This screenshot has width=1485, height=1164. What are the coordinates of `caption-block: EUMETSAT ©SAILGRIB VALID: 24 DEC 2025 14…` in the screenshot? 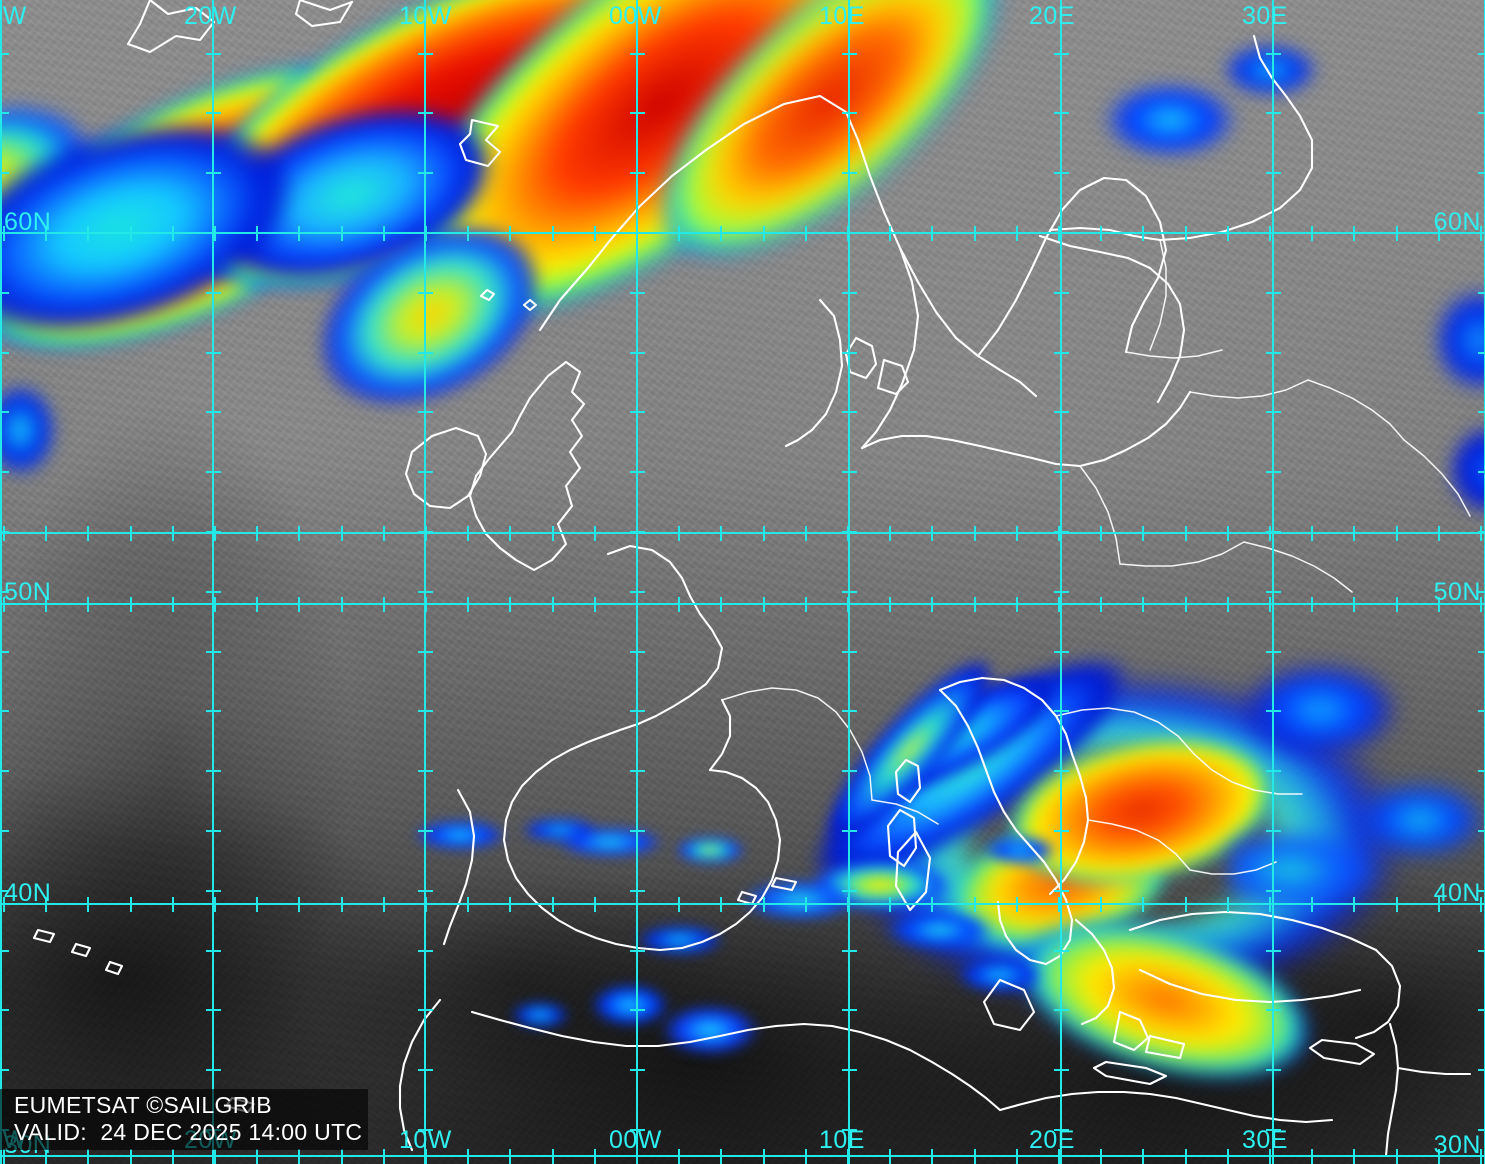 It's located at (184, 1119).